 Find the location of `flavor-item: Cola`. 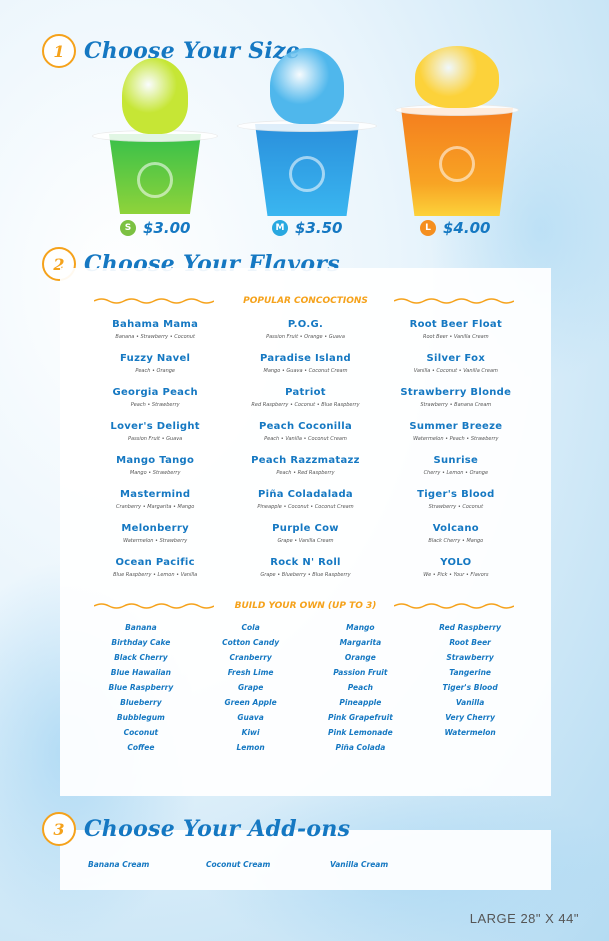

flavor-item: Cola is located at coordinates (250, 627).